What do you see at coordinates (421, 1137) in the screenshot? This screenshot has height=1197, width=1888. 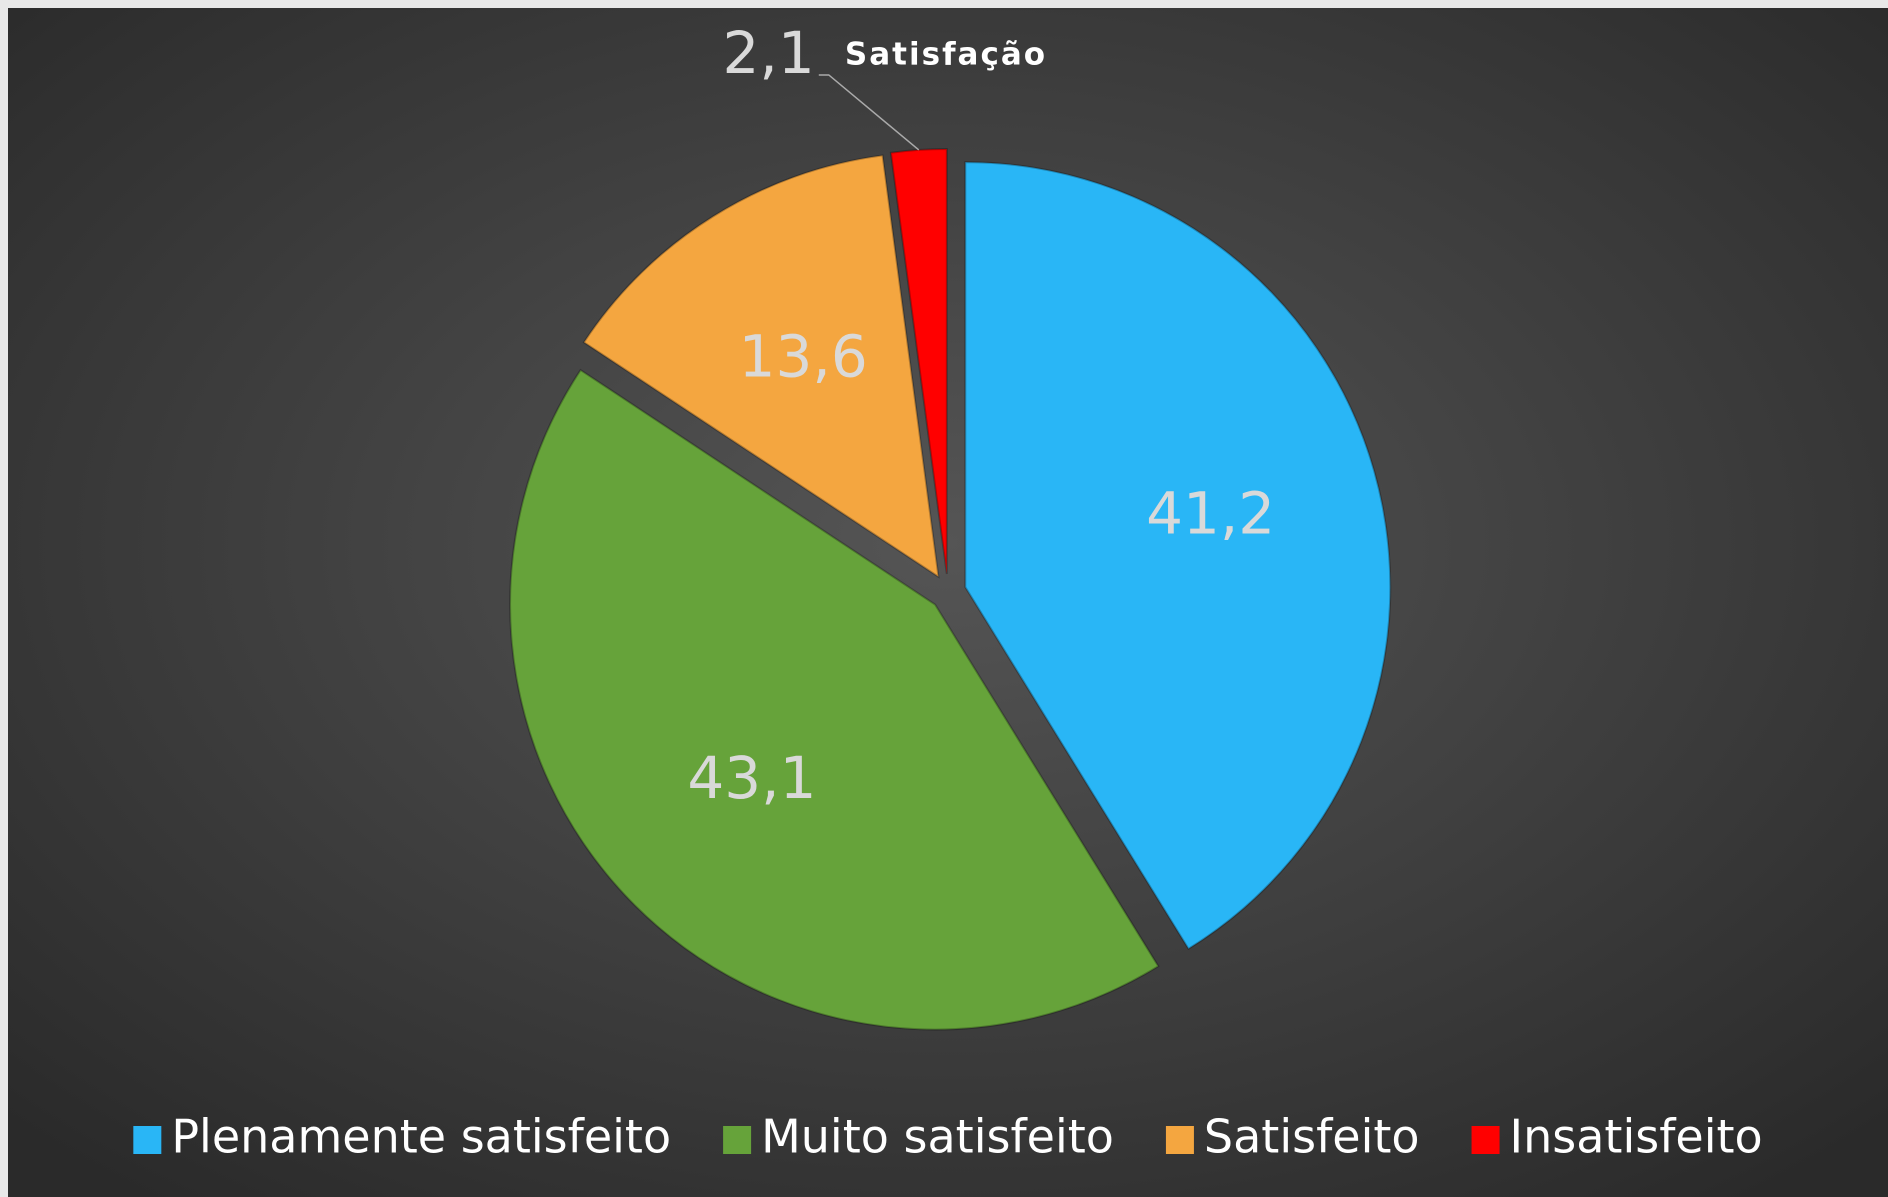 I see `legend-label: Plenamente satisfeito` at bounding box center [421, 1137].